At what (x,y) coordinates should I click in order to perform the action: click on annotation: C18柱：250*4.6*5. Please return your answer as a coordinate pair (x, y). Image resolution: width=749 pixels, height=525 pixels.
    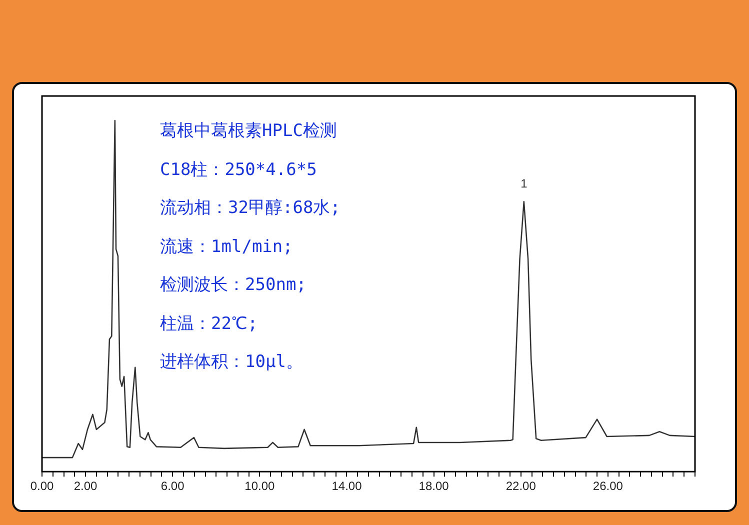
    Looking at the image, I should click on (239, 170).